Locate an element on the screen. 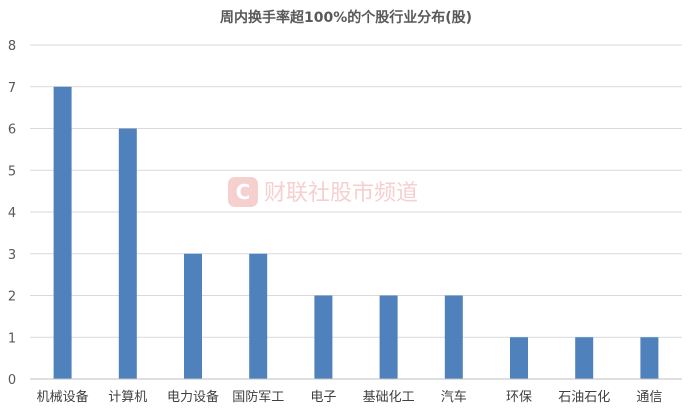  watermark: C 财联社股市频道 is located at coordinates (323, 192).